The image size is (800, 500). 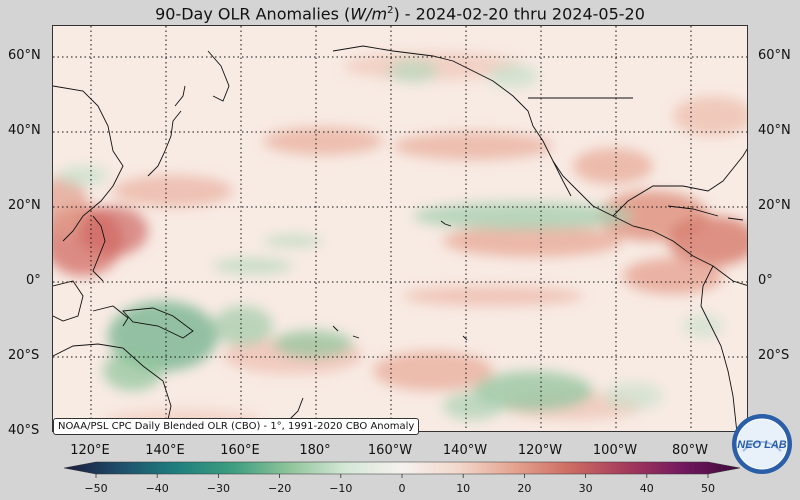 I want to click on title-unit: W/m, so click(x=369, y=14).